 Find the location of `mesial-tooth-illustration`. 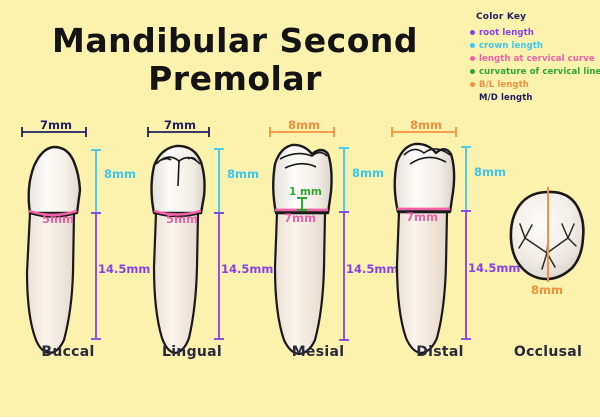

mesial-tooth-illustration is located at coordinates (309, 241).